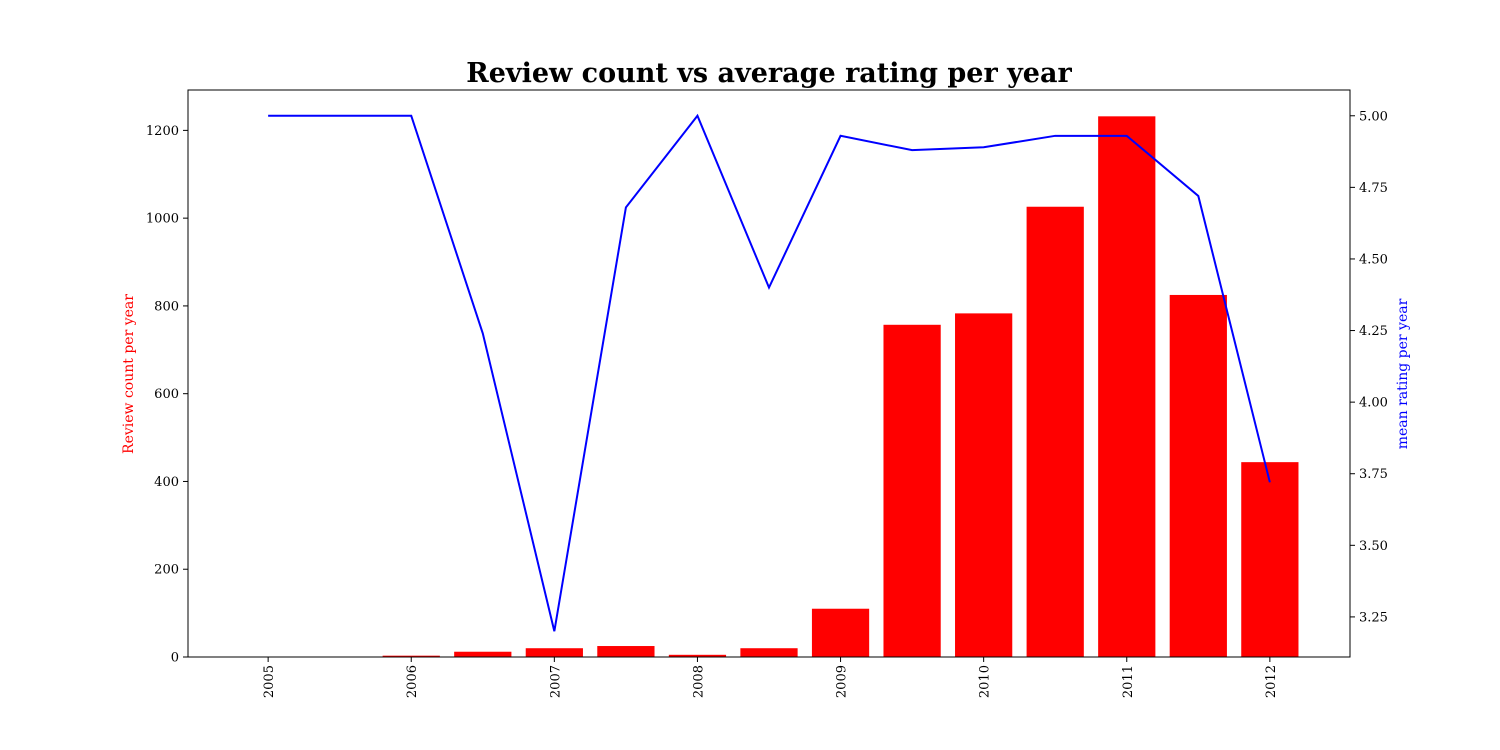 Image resolution: width=1500 pixels, height=750 pixels. Describe the element at coordinates (698, 681) in the screenshot. I see `x-tick-label: 2008` at that location.